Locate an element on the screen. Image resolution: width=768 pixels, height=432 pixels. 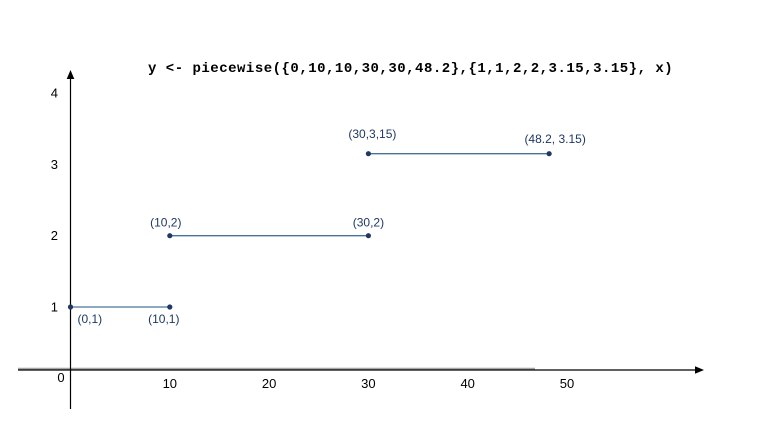
point-label: (30,3,15) is located at coordinates (372, 134).